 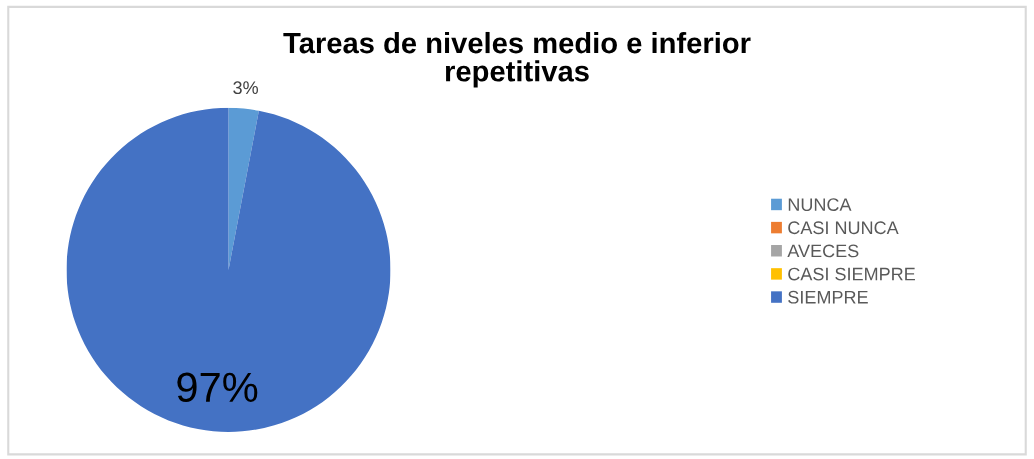 What do you see at coordinates (843, 228) in the screenshot?
I see `legend-label: CASI NUNCA` at bounding box center [843, 228].